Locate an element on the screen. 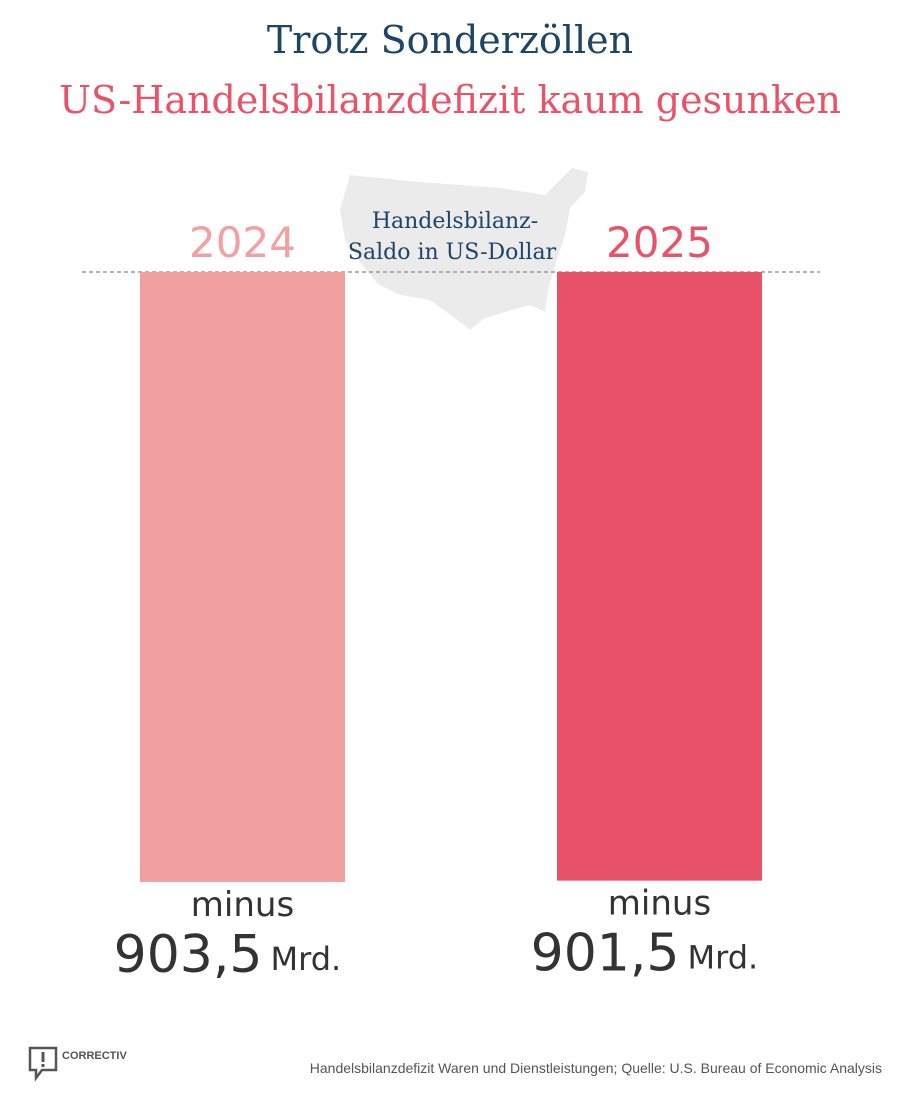  bar-2025 is located at coordinates (659, 576).